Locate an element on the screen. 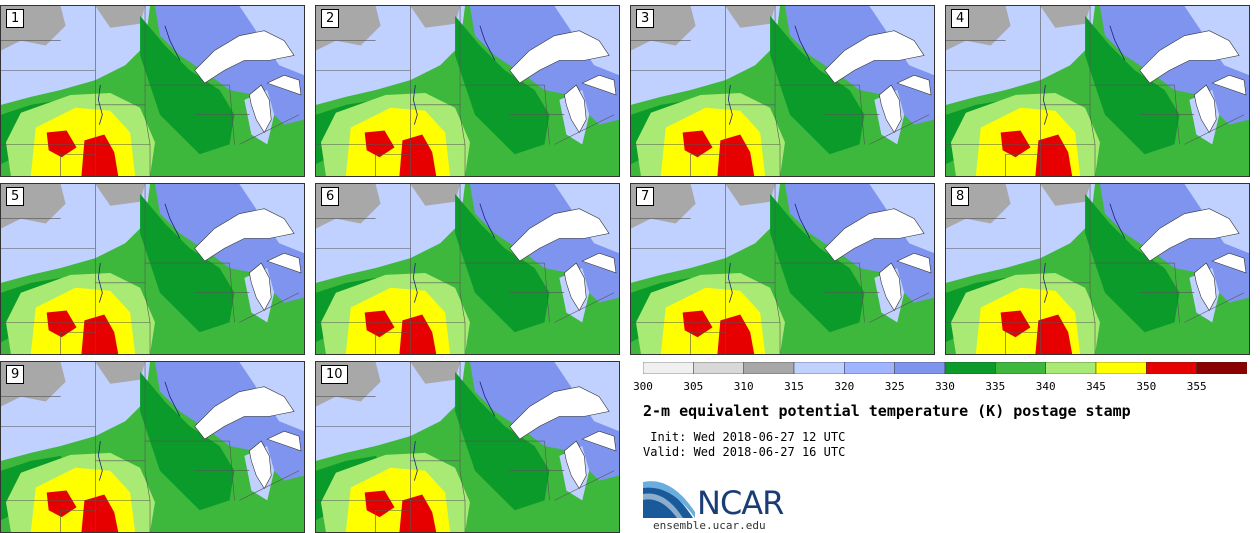 The width and height of the screenshot is (1260, 533). panel-number: 4 is located at coordinates (960, 18).